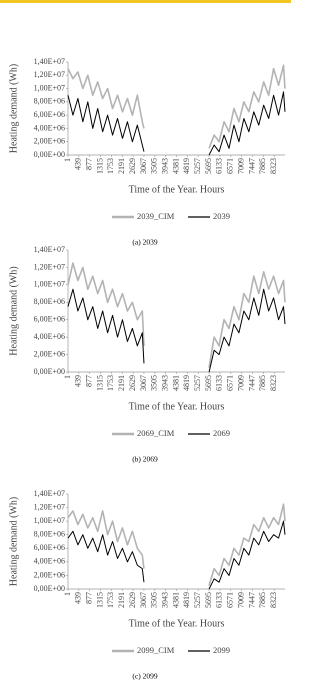  Describe the element at coordinates (221, 433) in the screenshot. I see `legend-label: 2069` at that location.